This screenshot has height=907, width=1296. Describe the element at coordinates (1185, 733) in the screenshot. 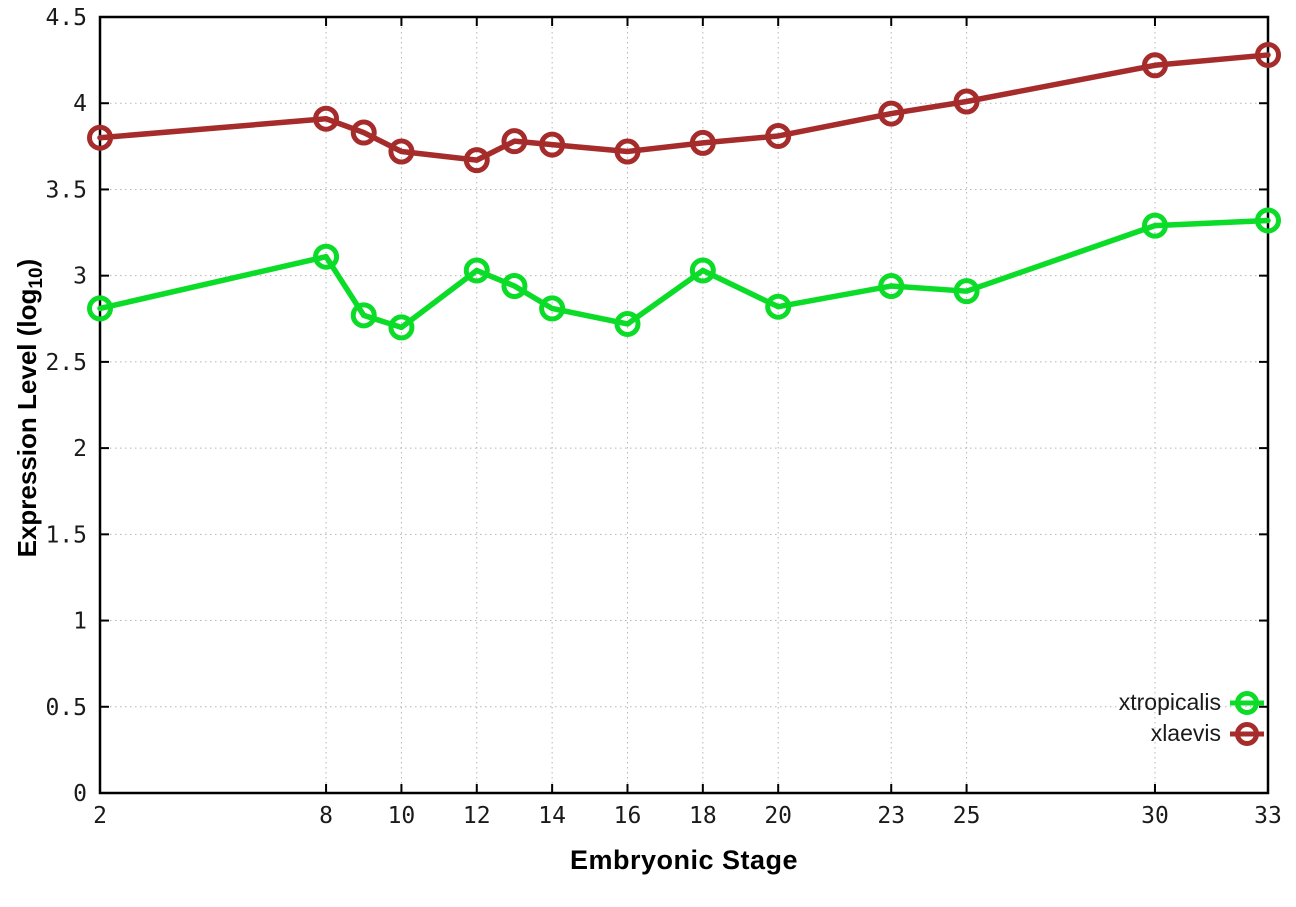

I see `legend-label-xlaevis: xlaevis` at that location.